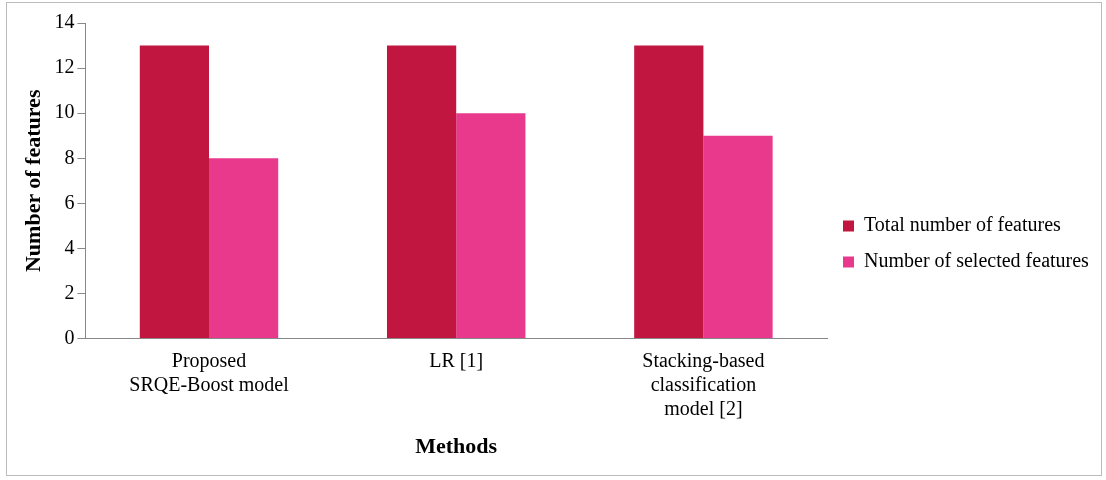  Describe the element at coordinates (64, 21) in the screenshot. I see `y-tick-label: 14` at that location.